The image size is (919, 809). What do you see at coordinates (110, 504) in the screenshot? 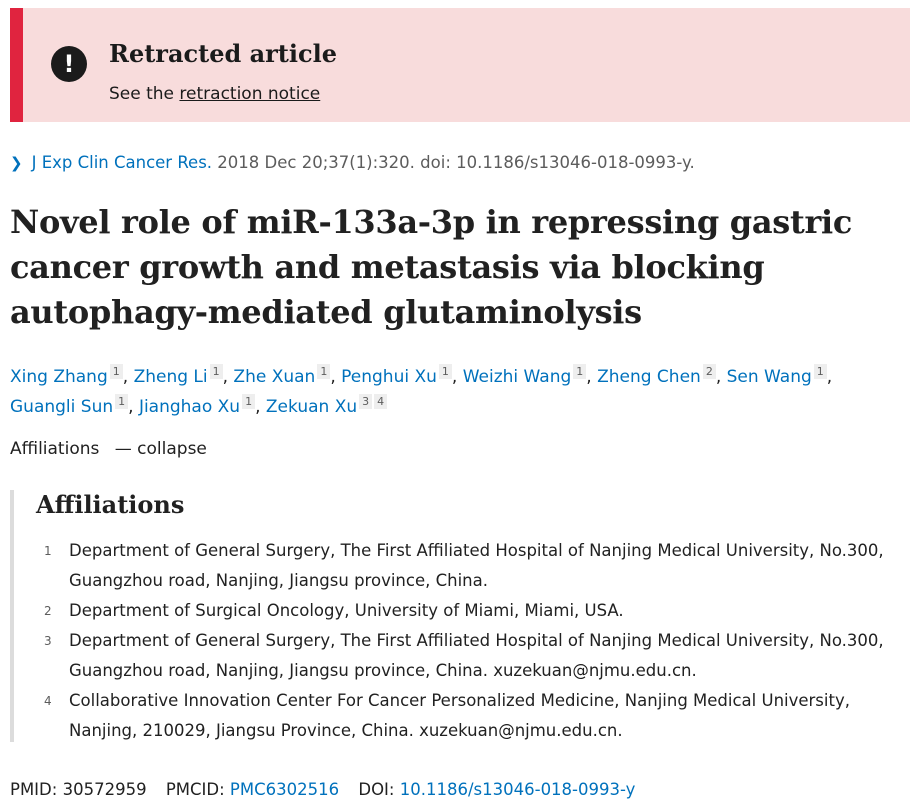
I see `affiliations-heading: Affiliations` at bounding box center [110, 504].